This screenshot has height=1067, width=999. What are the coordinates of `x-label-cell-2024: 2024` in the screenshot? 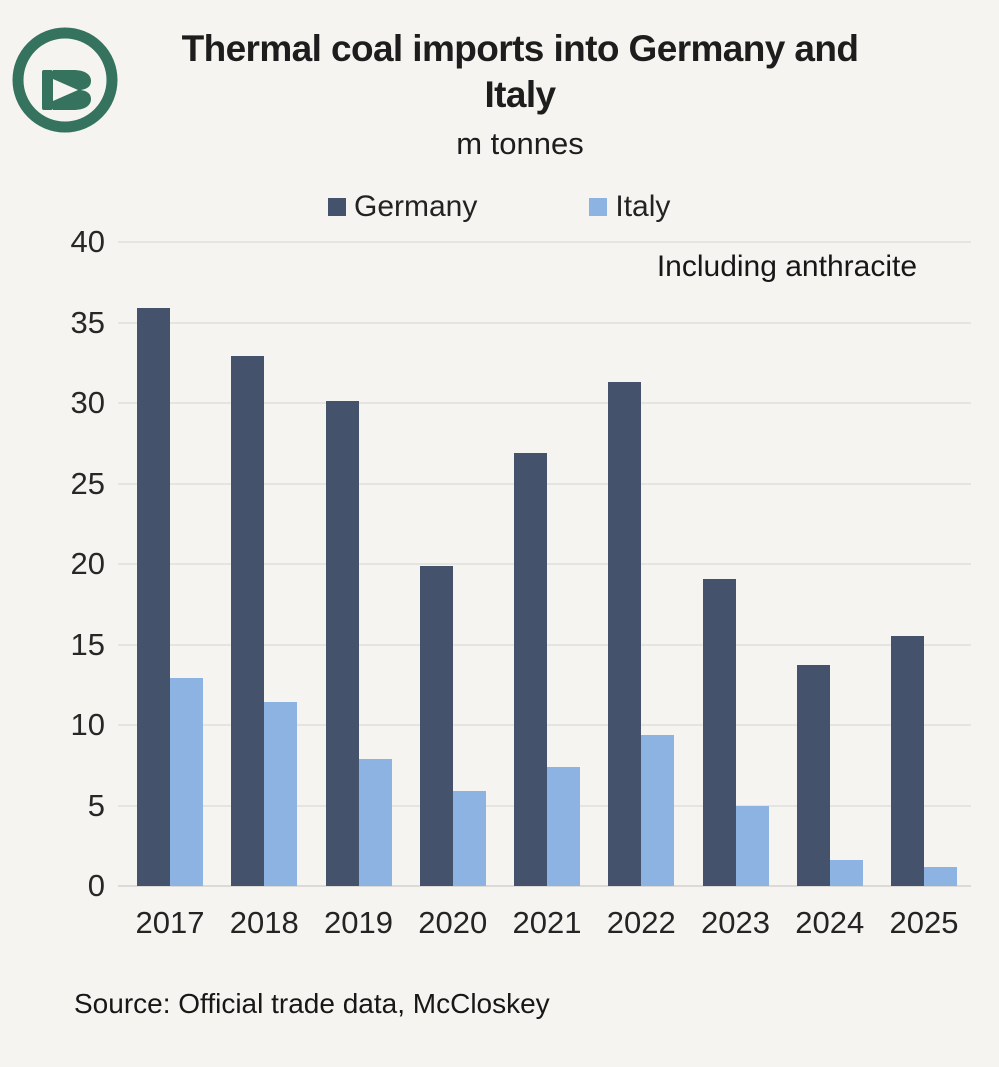 It's located at (830, 923).